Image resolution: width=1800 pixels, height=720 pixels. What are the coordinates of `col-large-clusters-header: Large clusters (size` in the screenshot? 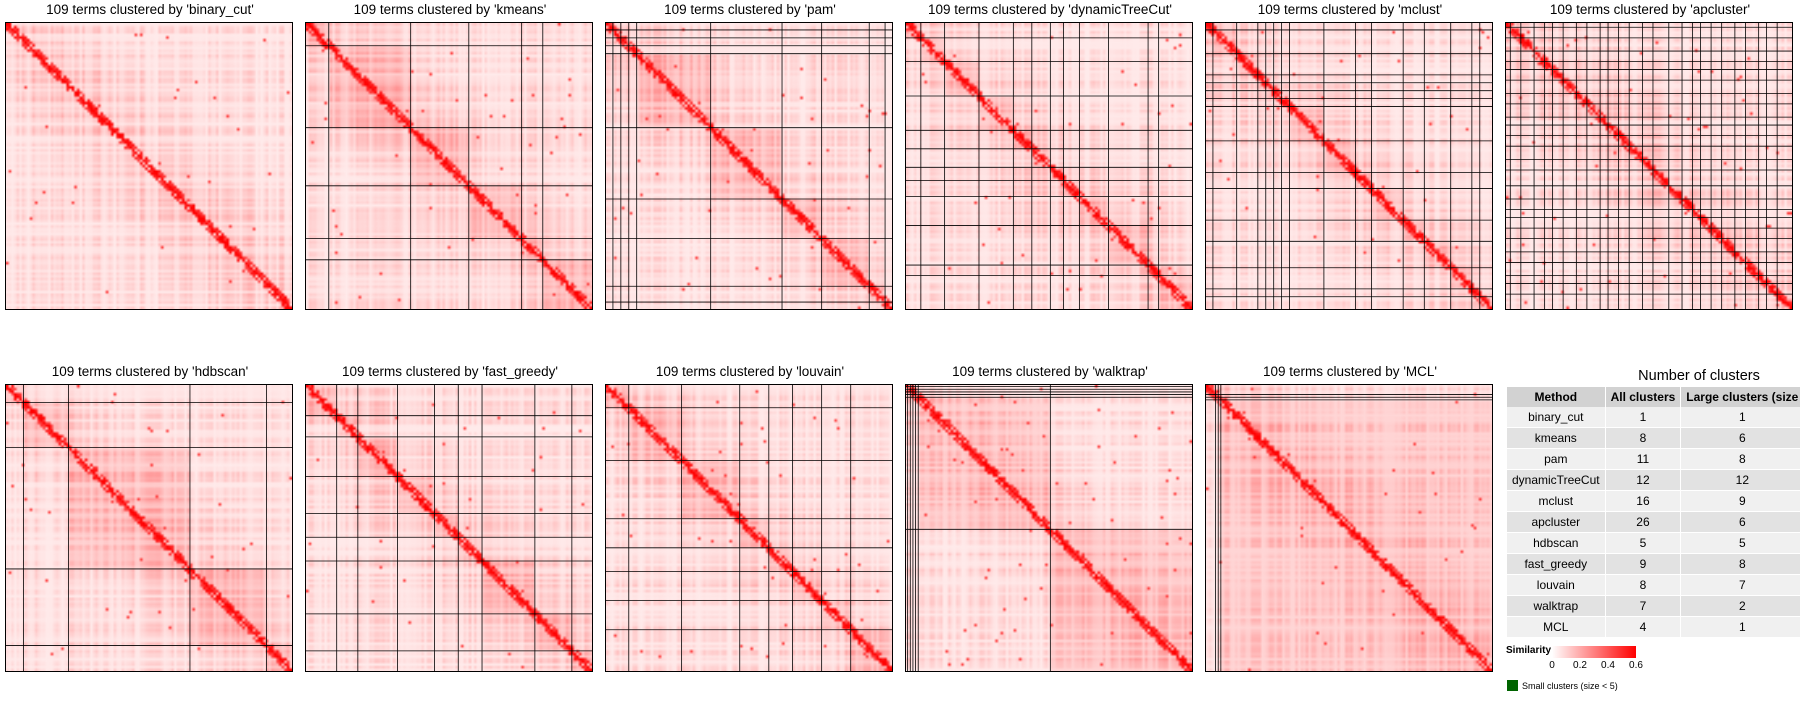 It's located at (1740, 397).